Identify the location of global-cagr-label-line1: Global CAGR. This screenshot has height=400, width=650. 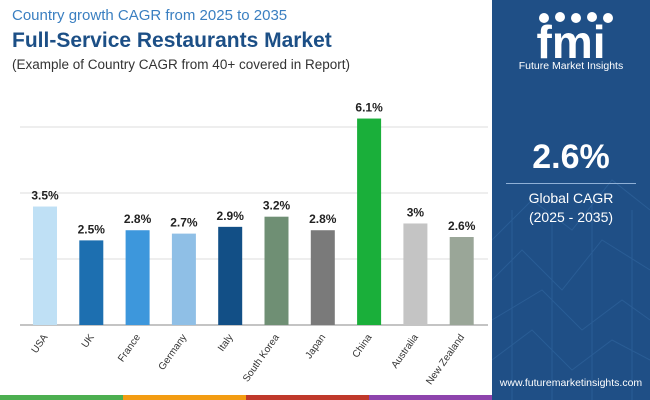
(571, 198).